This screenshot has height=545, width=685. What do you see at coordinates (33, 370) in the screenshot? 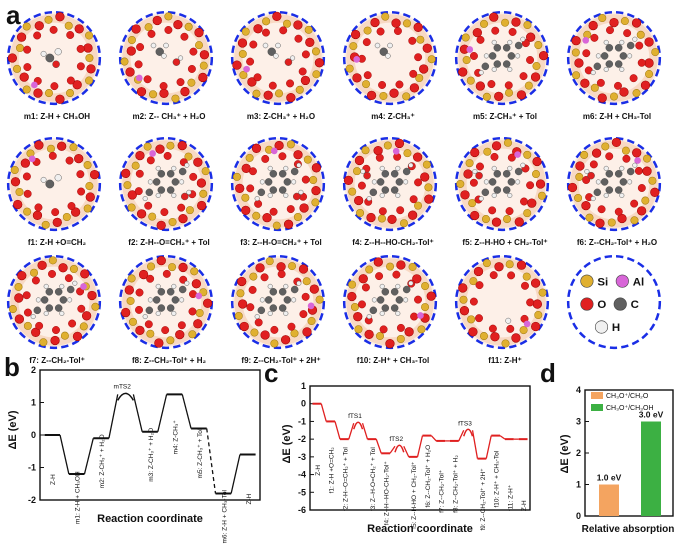
I see `chart-b-ytick: 2` at bounding box center [33, 370].